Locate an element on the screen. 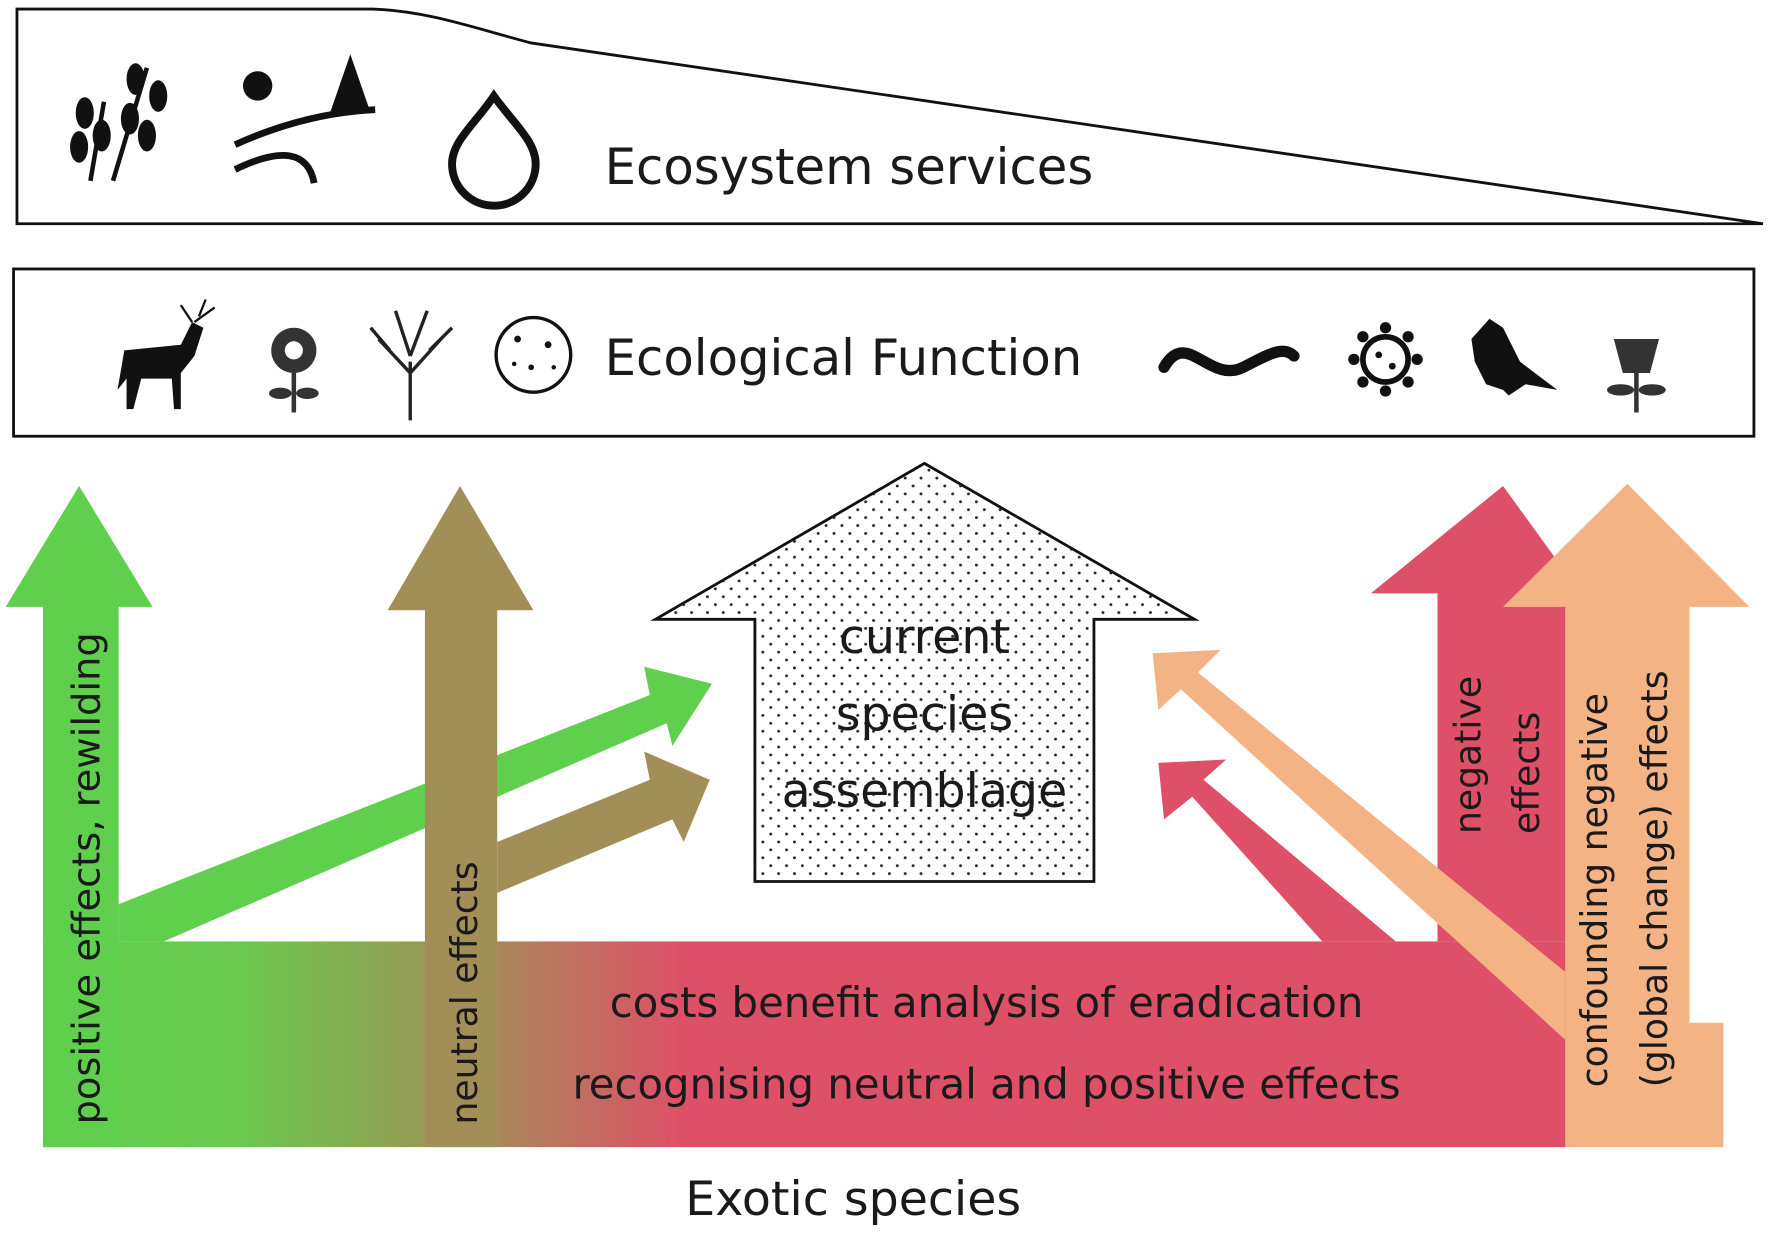 The height and width of the screenshot is (1233, 1772). flower-icon is located at coordinates (293, 370).